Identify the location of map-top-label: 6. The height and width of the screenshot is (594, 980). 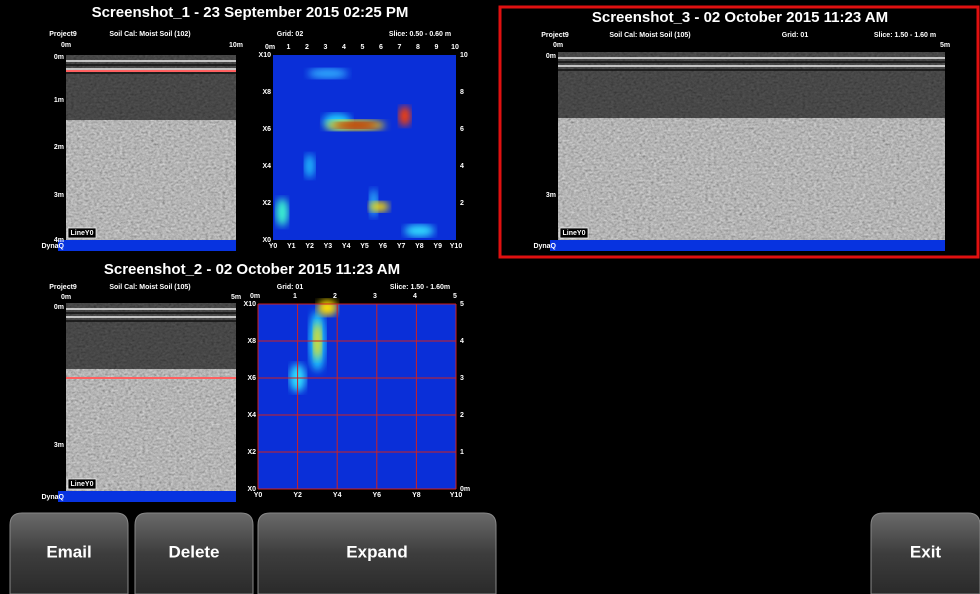
(381, 47).